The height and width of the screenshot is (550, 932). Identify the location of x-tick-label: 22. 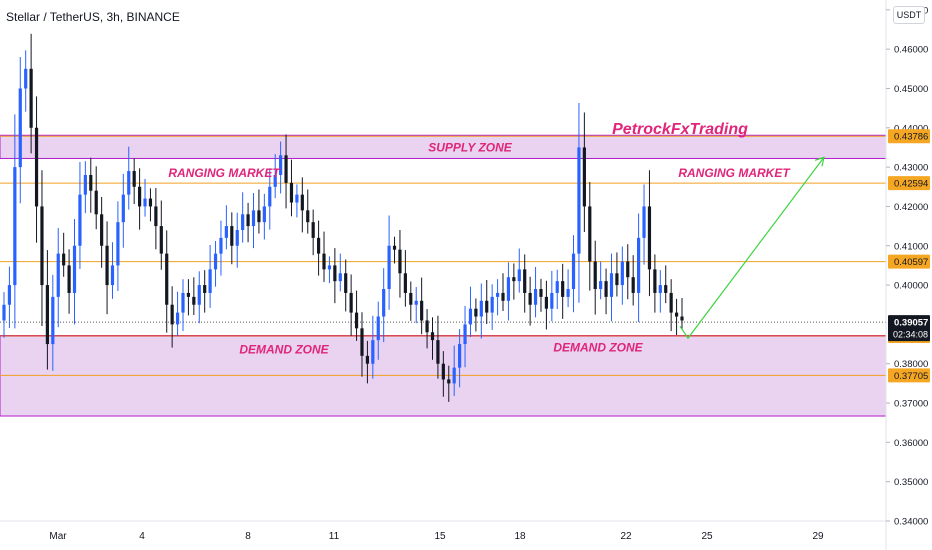
(626, 536).